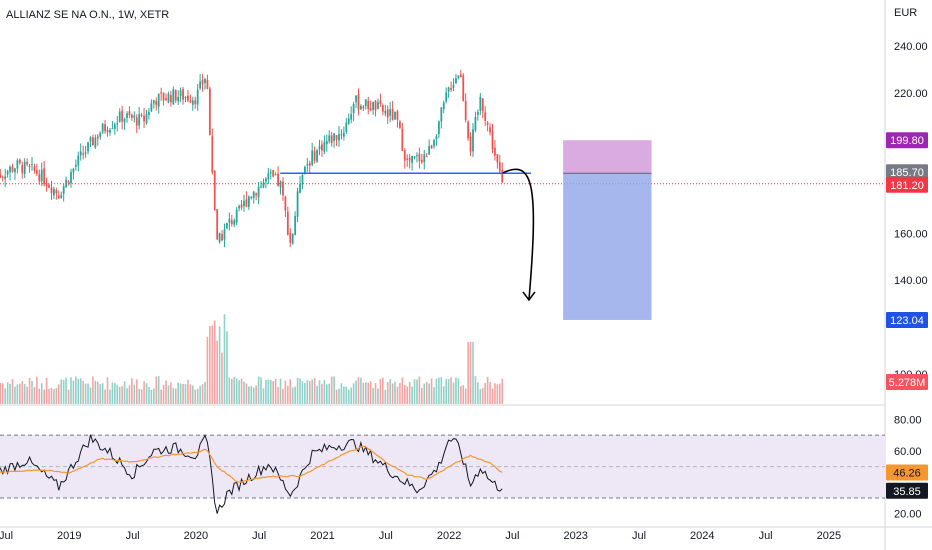 This screenshot has width=932, height=550. Describe the element at coordinates (529, 296) in the screenshot. I see `projection-arrowhead` at that location.